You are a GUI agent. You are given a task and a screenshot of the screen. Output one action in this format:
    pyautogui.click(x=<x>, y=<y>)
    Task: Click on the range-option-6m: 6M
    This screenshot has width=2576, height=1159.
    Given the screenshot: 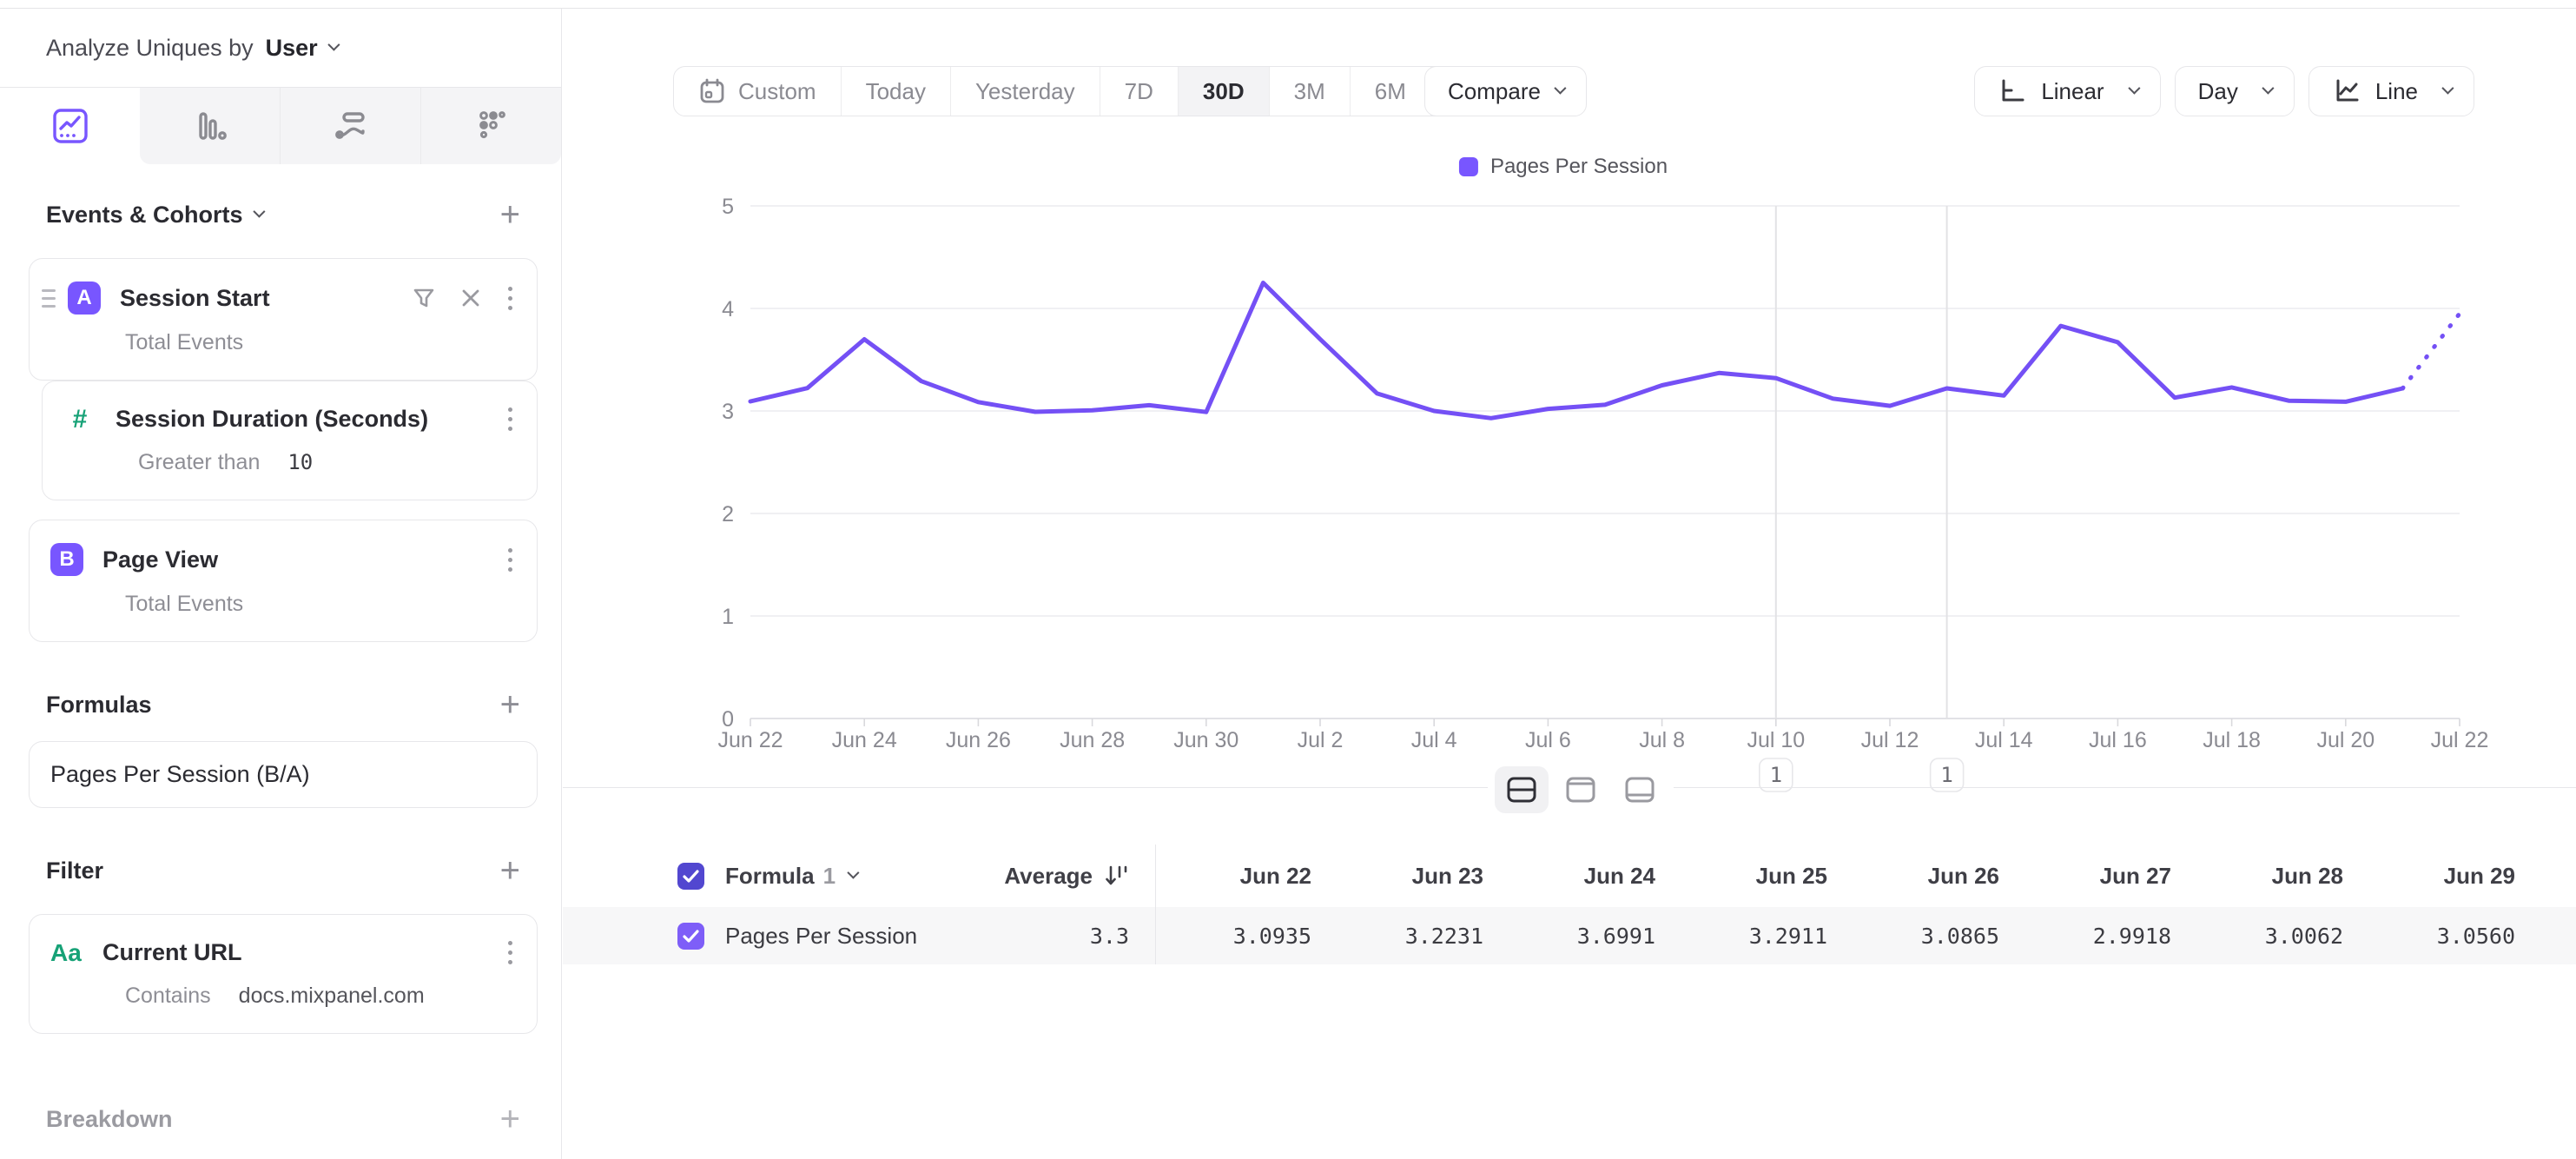 What is the action you would take?
    pyautogui.click(x=1389, y=91)
    